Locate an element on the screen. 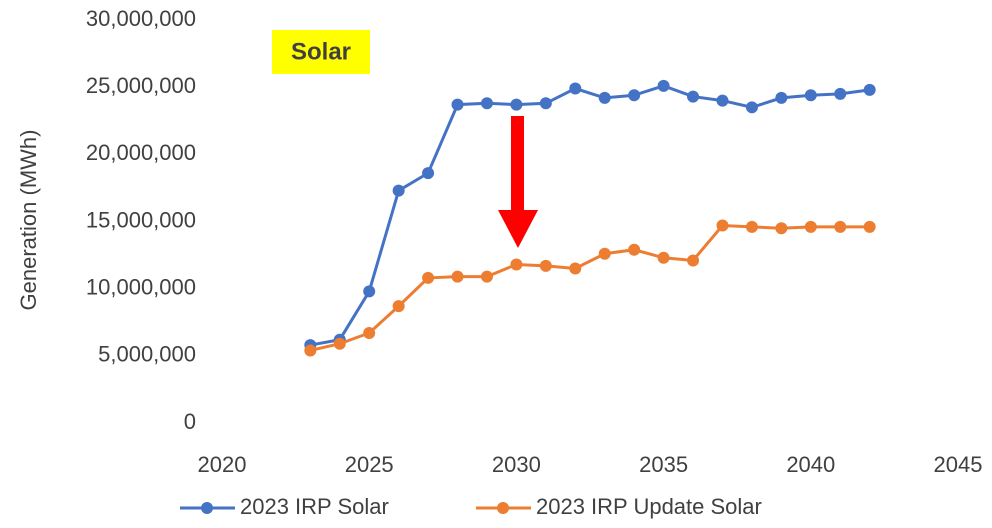 The image size is (992, 528). y-tick-label: 25,000,000 is located at coordinates (141, 85).